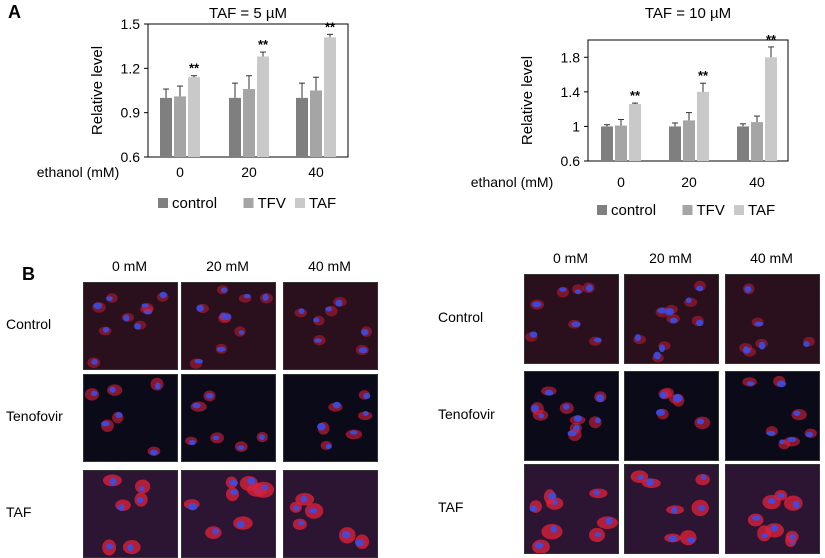  Describe the element at coordinates (131, 24) in the screenshot. I see `y-tick-label: 1.5` at that location.